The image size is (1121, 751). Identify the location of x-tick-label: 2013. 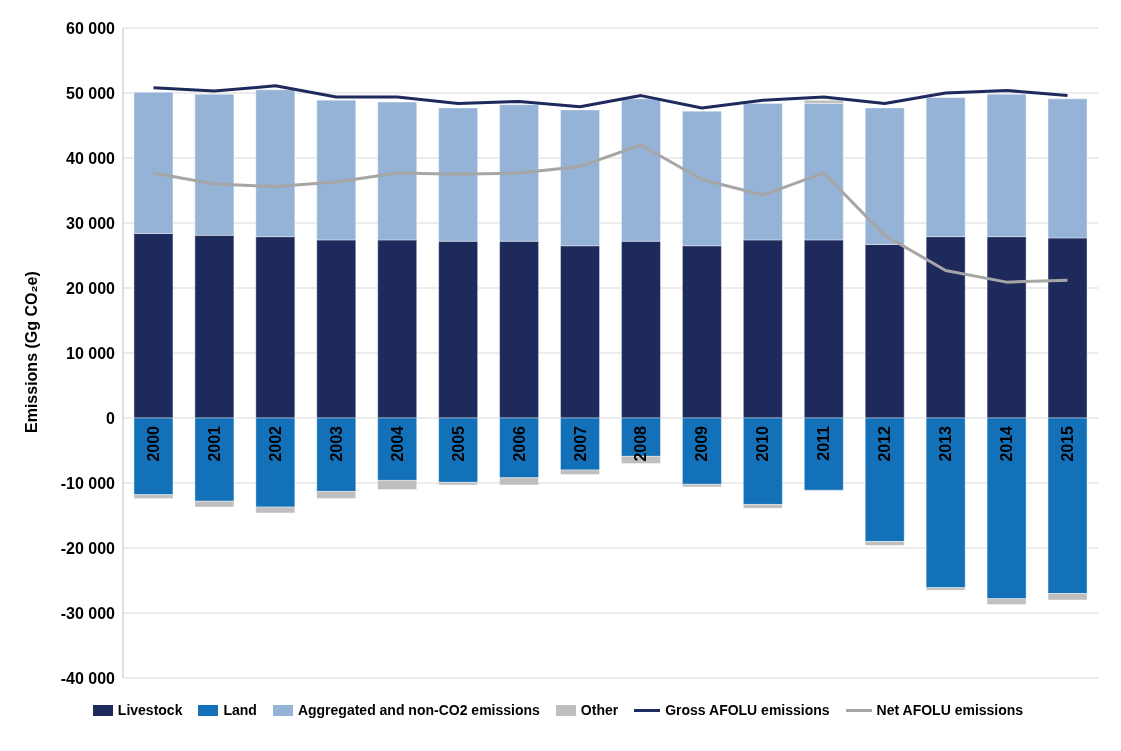
(946, 443).